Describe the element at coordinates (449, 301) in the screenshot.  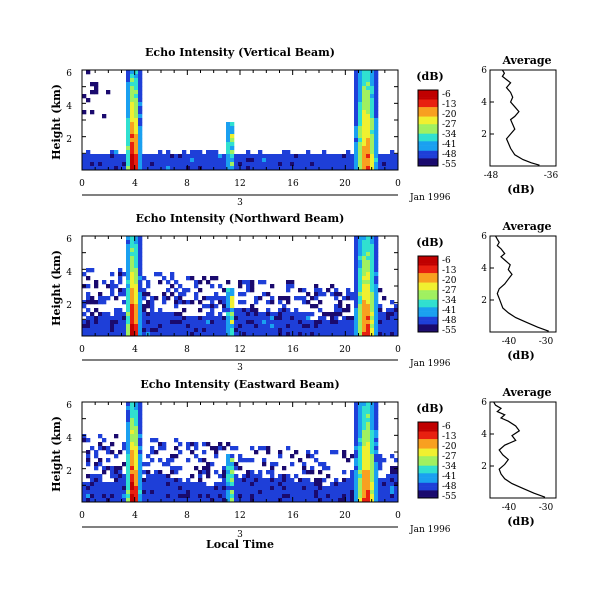
I see `colorbar-tick-label: -34` at that location.